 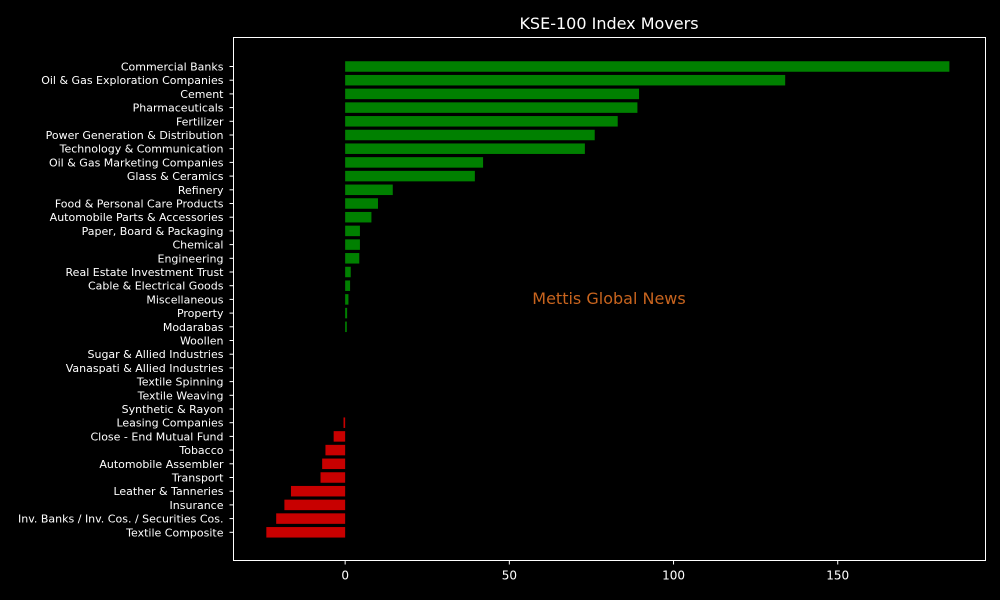 I want to click on watermark-text: Mettis Global News, so click(x=608, y=298).